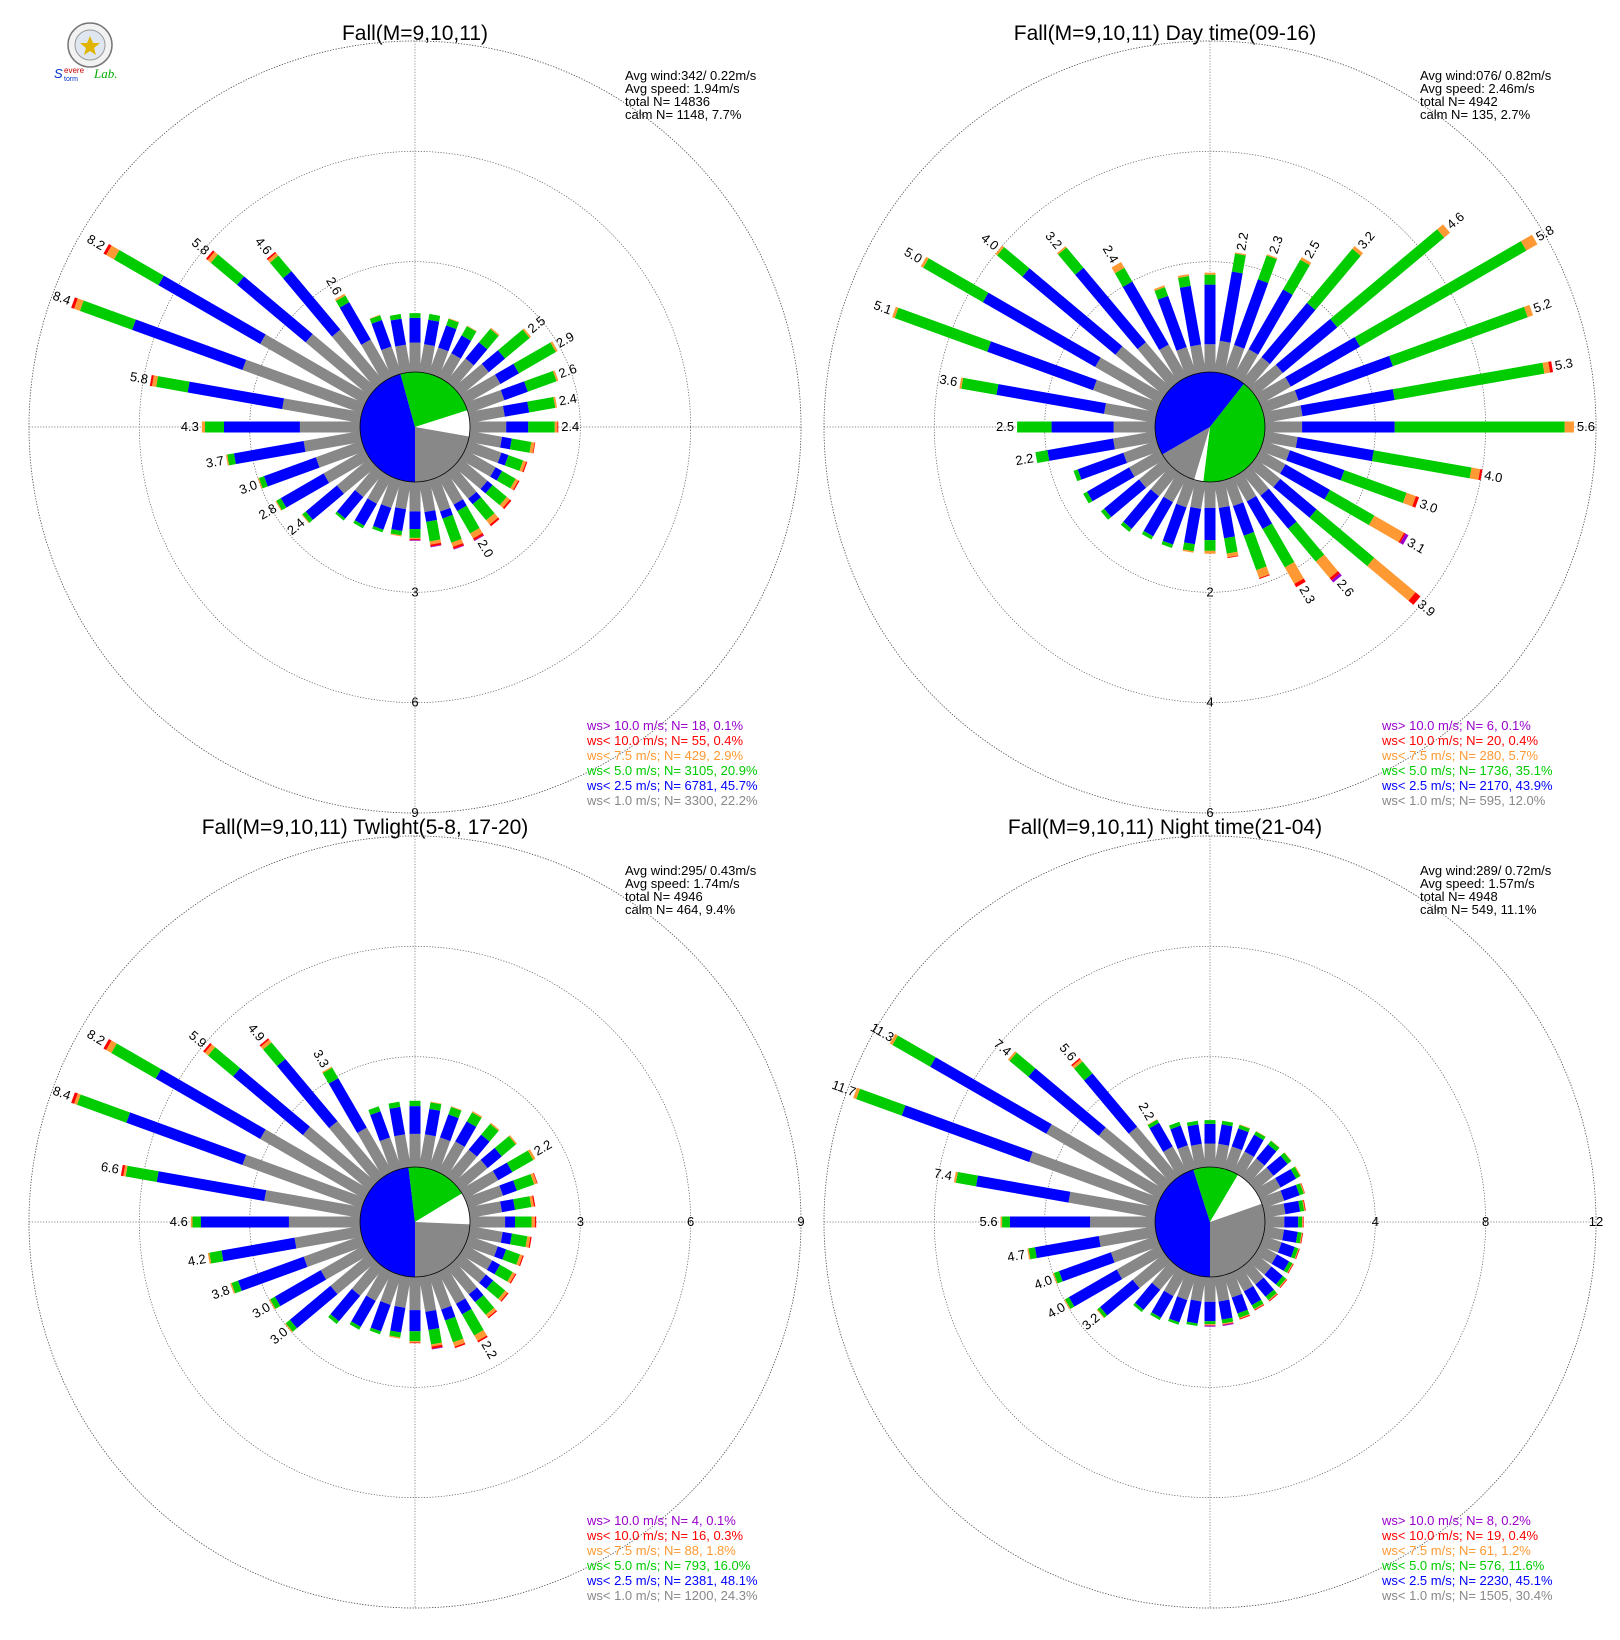  Describe the element at coordinates (90, 45) in the screenshot. I see `logo-star-icon` at that location.